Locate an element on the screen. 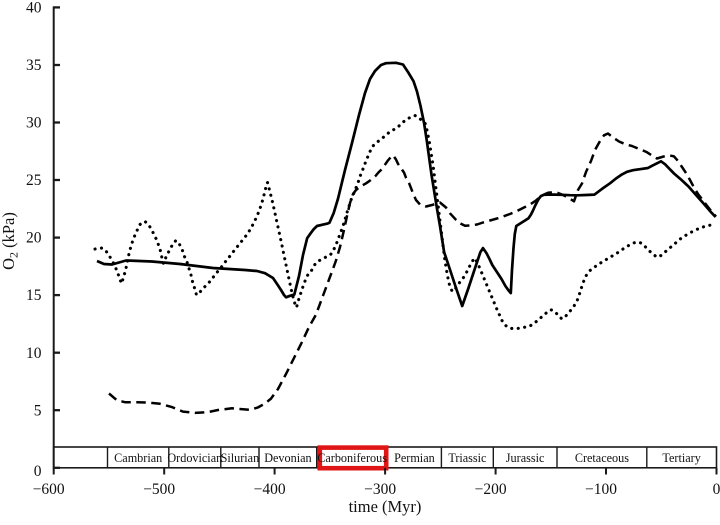 The width and height of the screenshot is (720, 525). svg-text: Cambrian is located at coordinates (138, 458).